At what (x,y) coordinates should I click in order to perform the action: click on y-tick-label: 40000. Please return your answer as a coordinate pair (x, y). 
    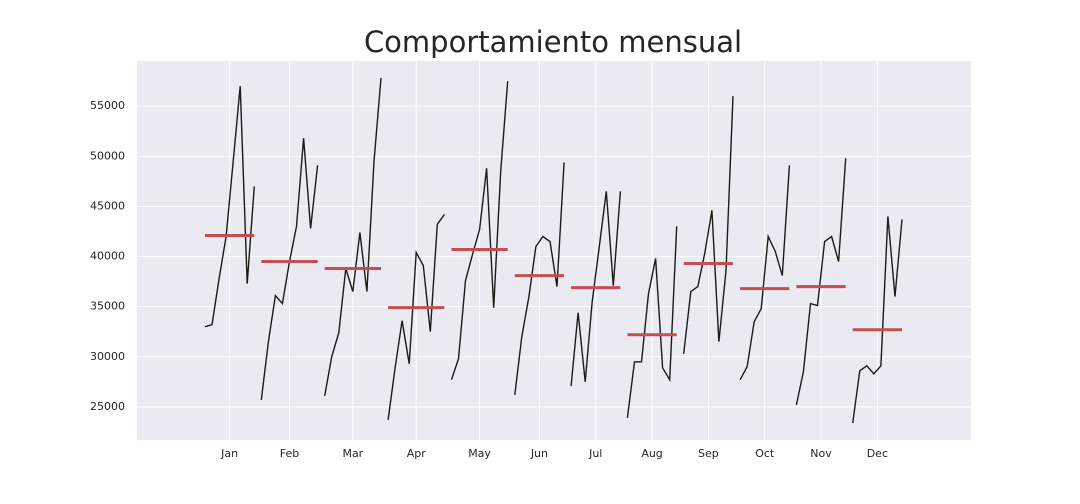
    Looking at the image, I should click on (107, 256).